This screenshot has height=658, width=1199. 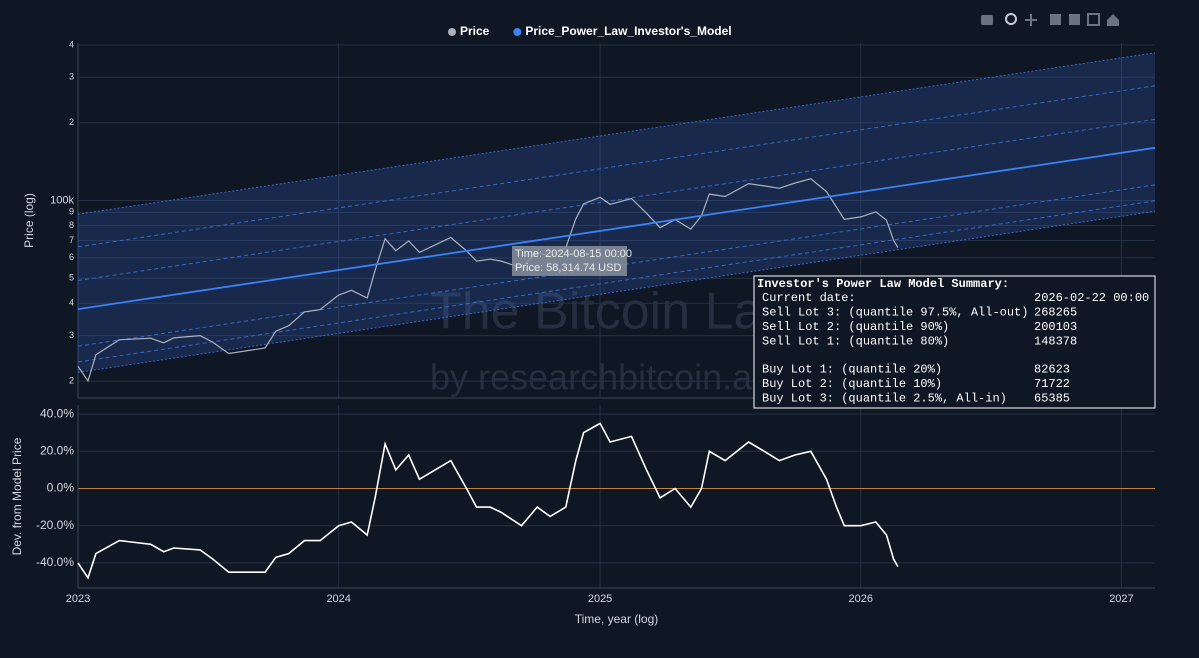 I want to click on summary-value: 200103, so click(x=1055, y=327).